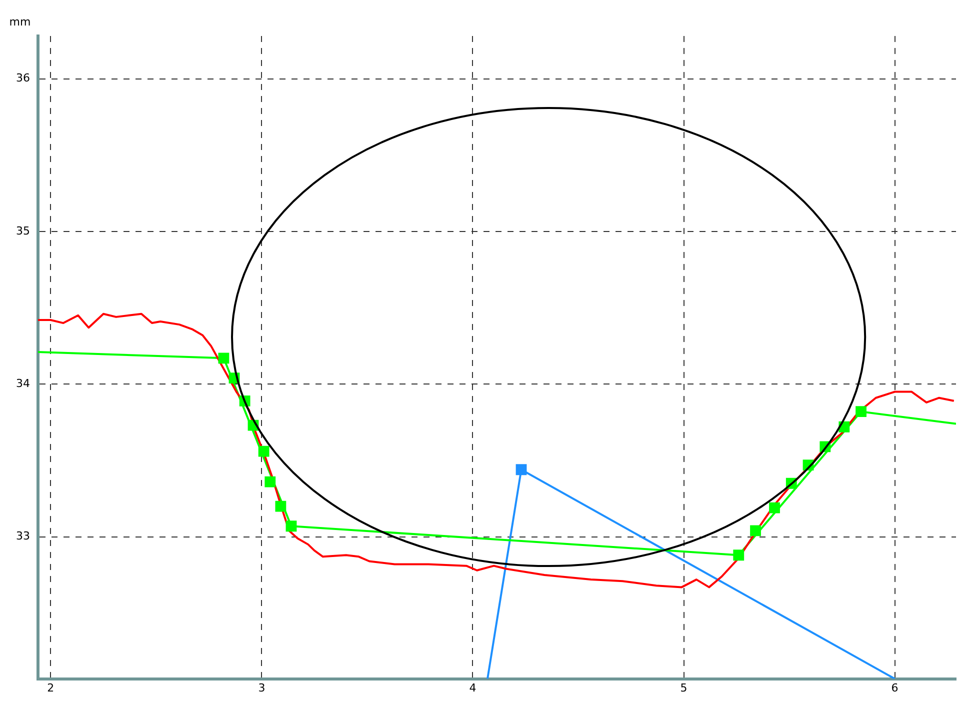 This screenshot has height=707, width=972. Describe the element at coordinates (684, 687) in the screenshot. I see `x-tick-label: 5` at that location.